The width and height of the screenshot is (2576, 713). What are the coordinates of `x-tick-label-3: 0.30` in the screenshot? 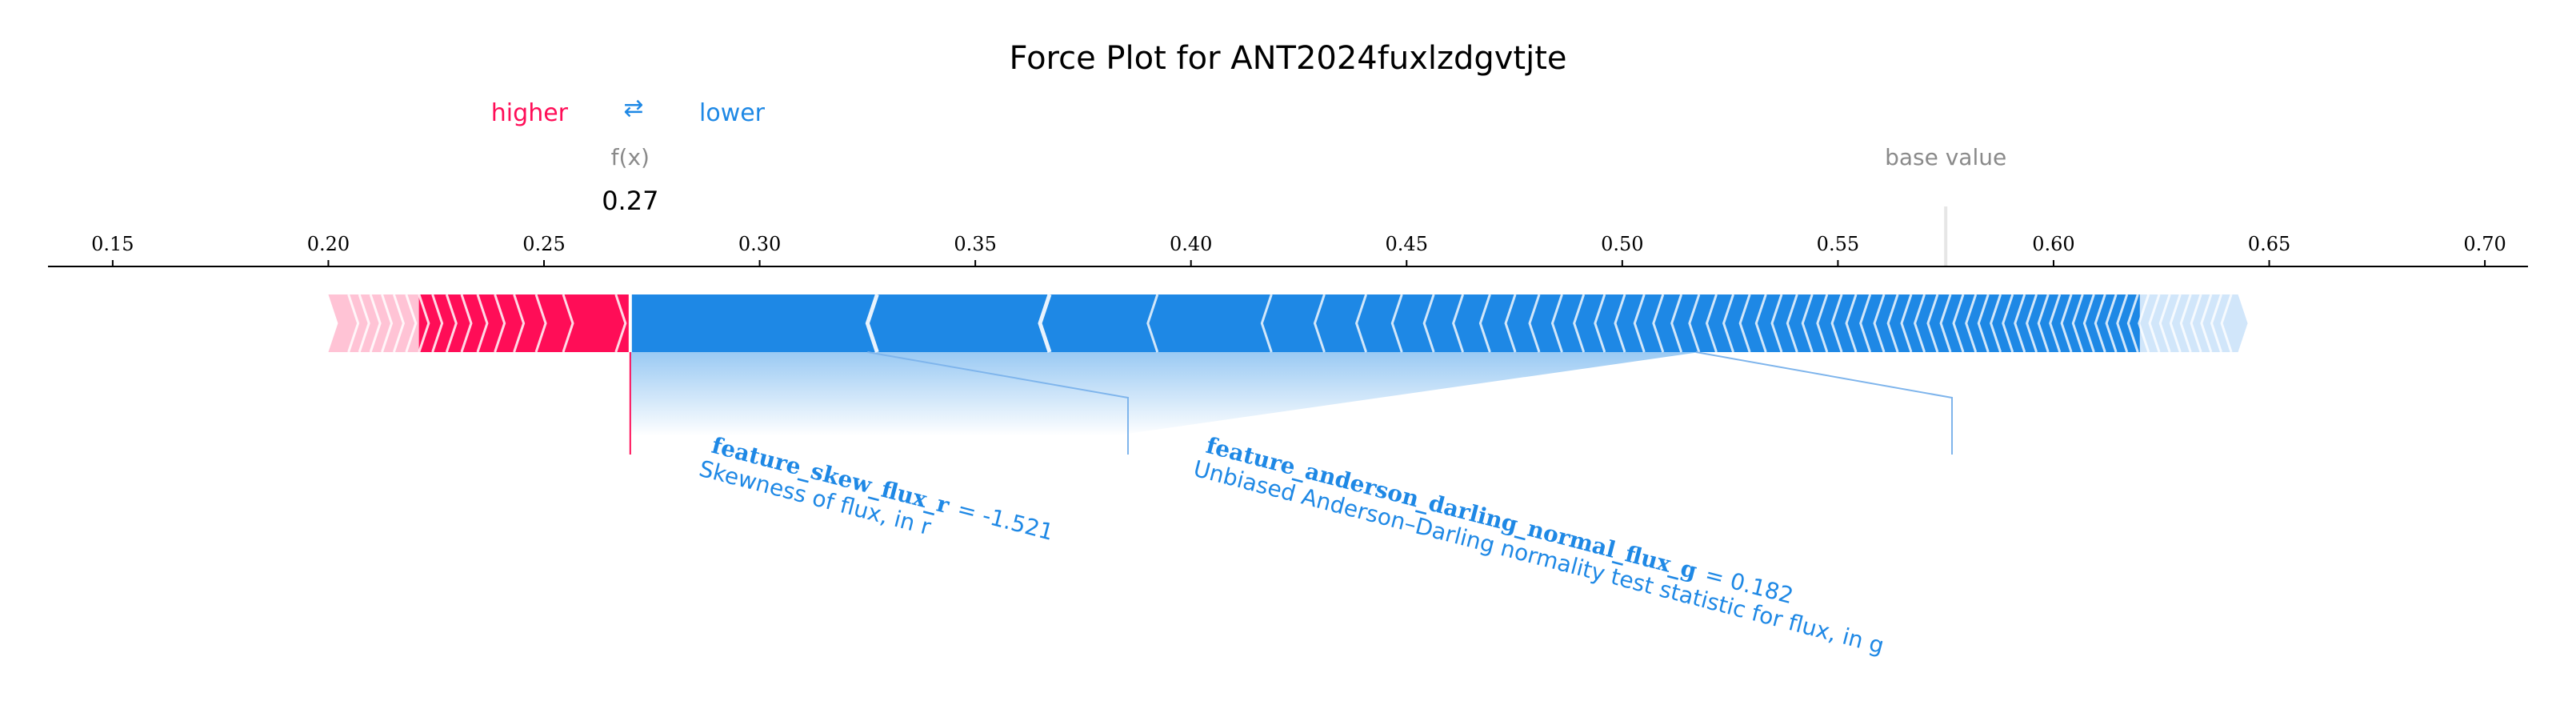 It's located at (759, 244).